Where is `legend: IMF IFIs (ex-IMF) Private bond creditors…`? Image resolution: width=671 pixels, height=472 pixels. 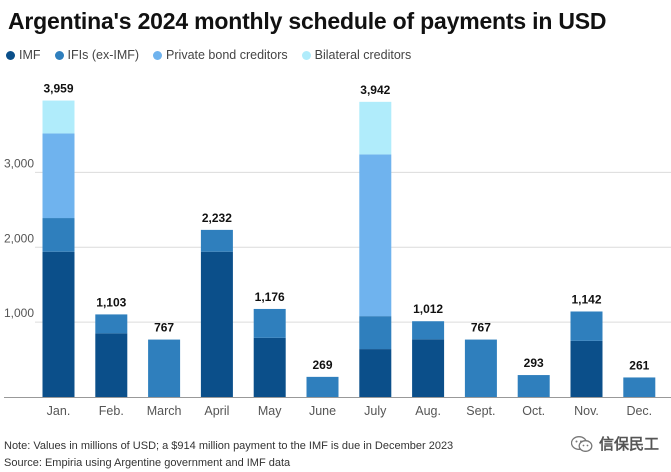
legend: IMF IFIs (ex-IMF) Private bond creditors… is located at coordinates (208, 55).